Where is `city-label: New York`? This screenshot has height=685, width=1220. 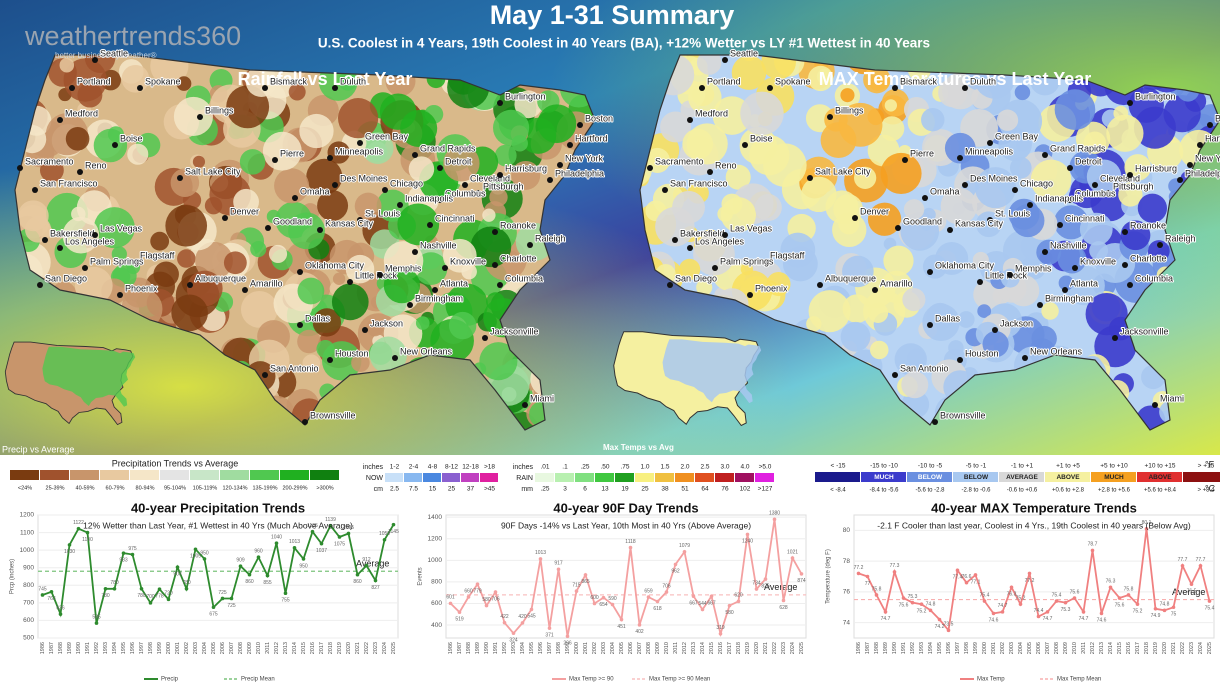 city-label: New York is located at coordinates (1207, 158).